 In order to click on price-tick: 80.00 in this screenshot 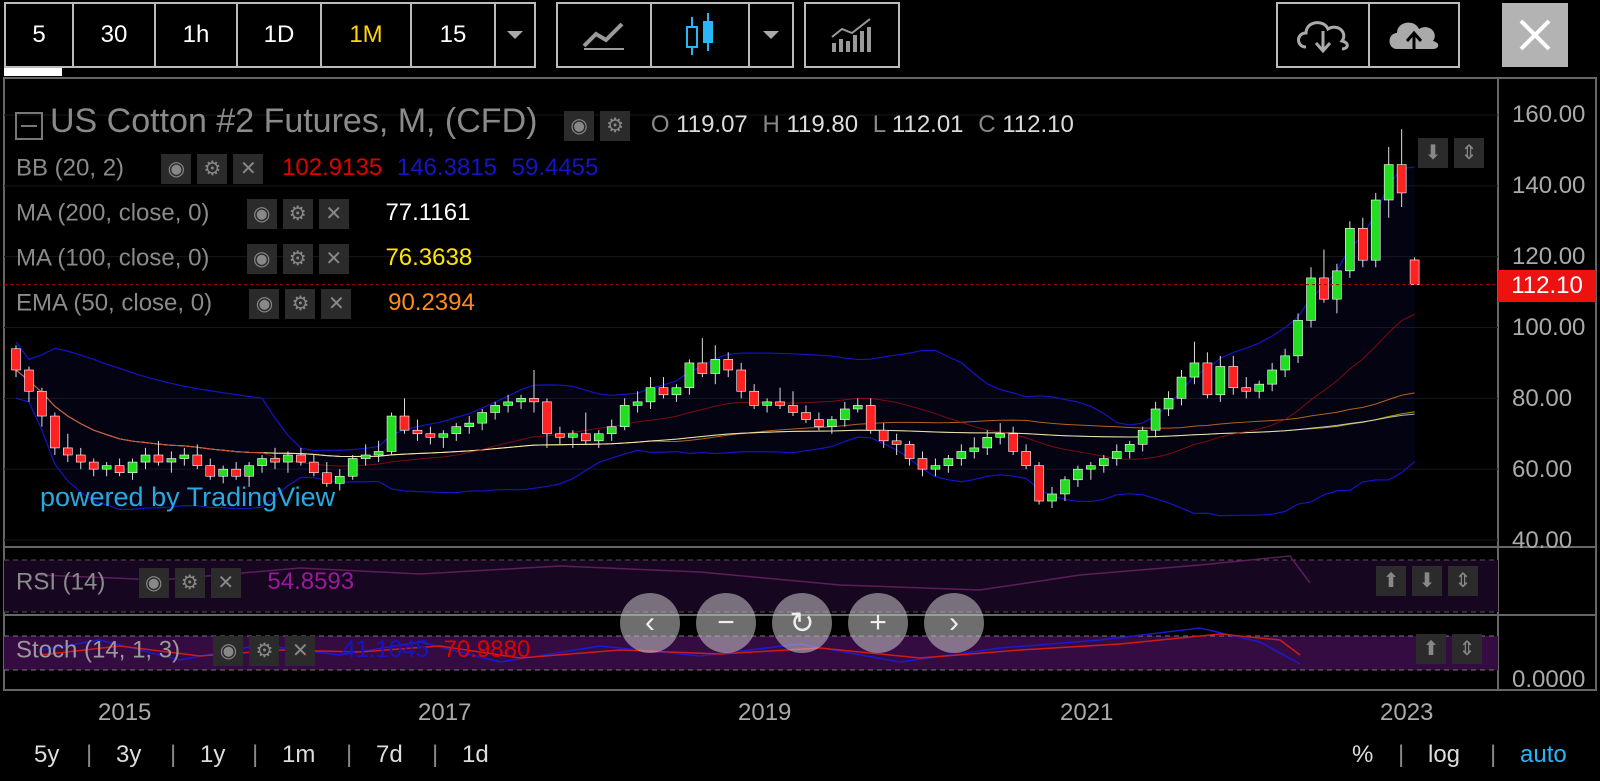, I will do `click(1542, 398)`.